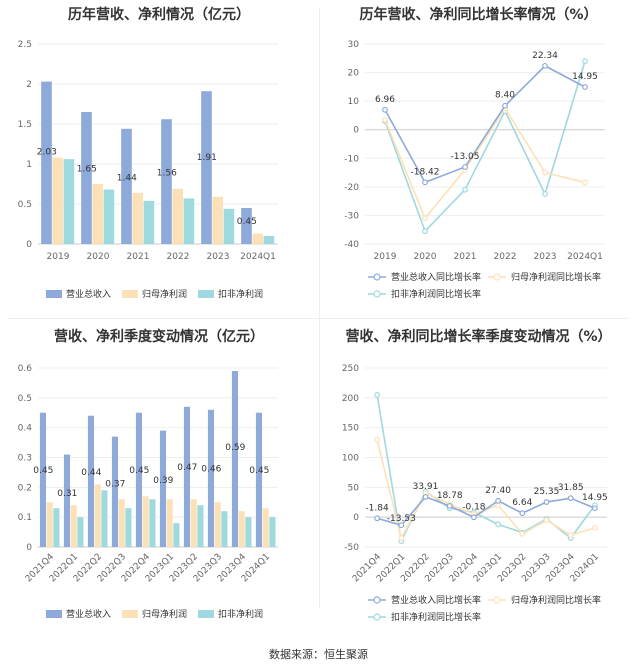 Image resolution: width=637 pixels, height=668 pixels. What do you see at coordinates (350, 459) in the screenshot?
I see `y-tick-label: 100` at bounding box center [350, 459].